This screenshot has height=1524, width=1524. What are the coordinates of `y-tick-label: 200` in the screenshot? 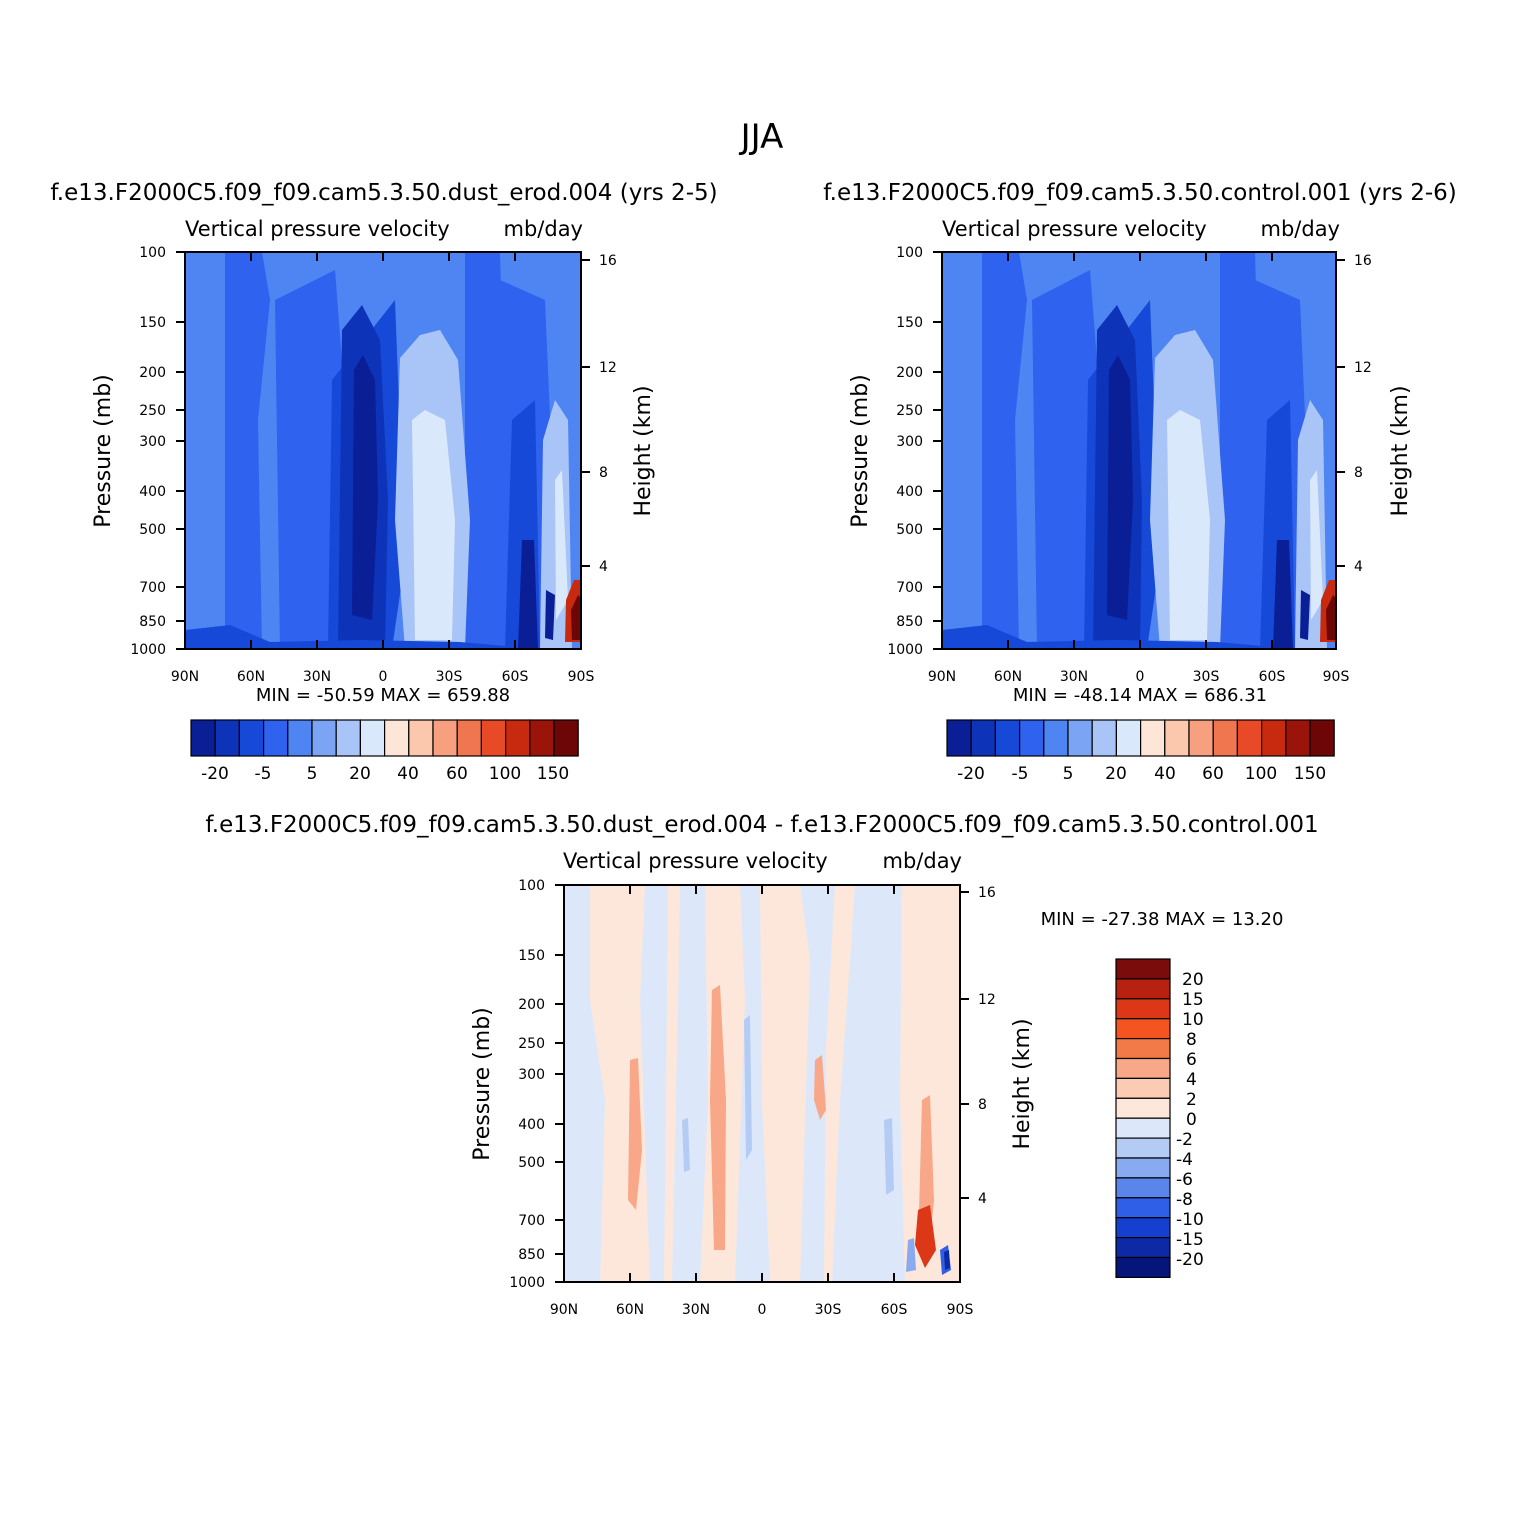 It's located at (909, 373).